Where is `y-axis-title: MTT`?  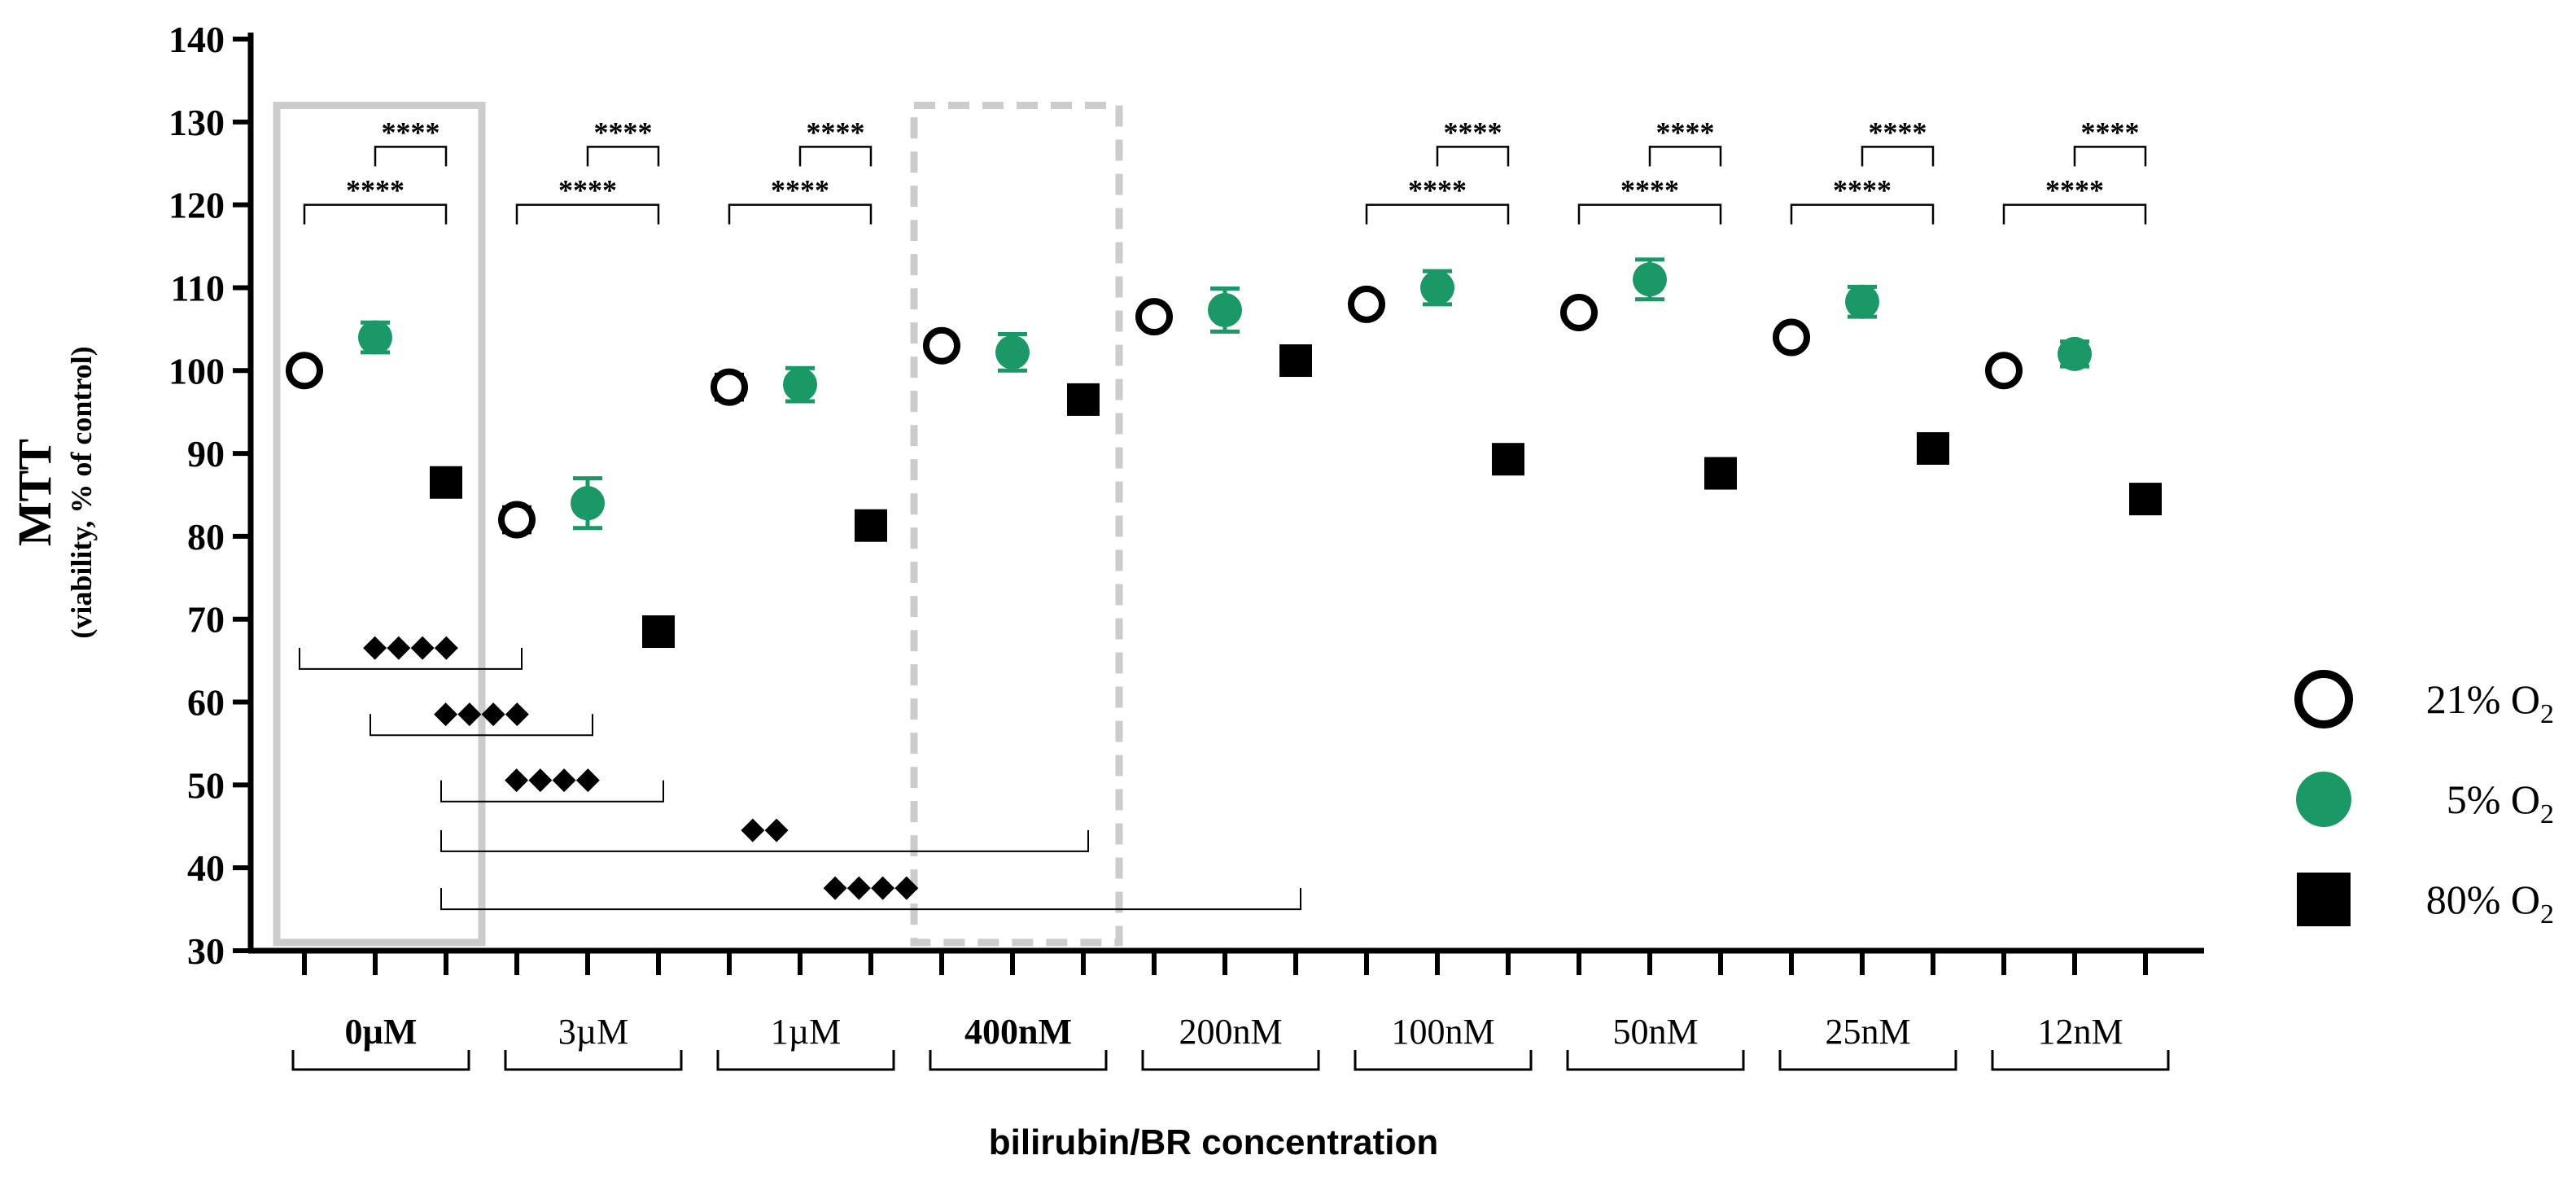 y-axis-title: MTT is located at coordinates (34, 492).